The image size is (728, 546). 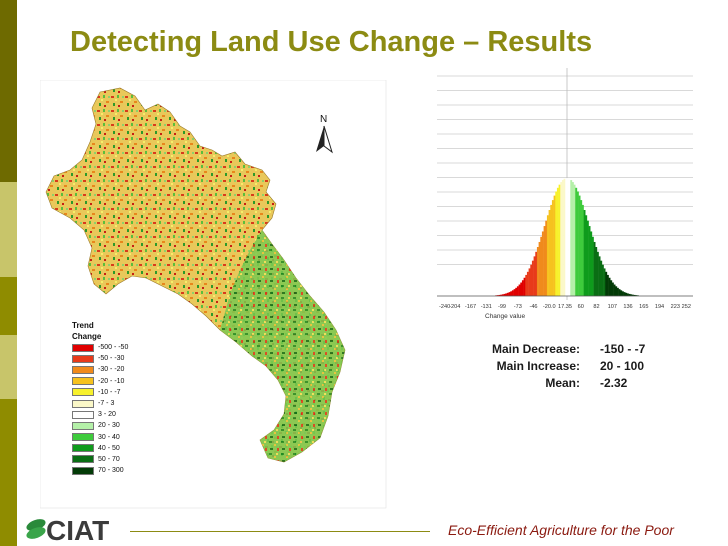 I want to click on histogram-tick-label: -131, so click(x=486, y=307).